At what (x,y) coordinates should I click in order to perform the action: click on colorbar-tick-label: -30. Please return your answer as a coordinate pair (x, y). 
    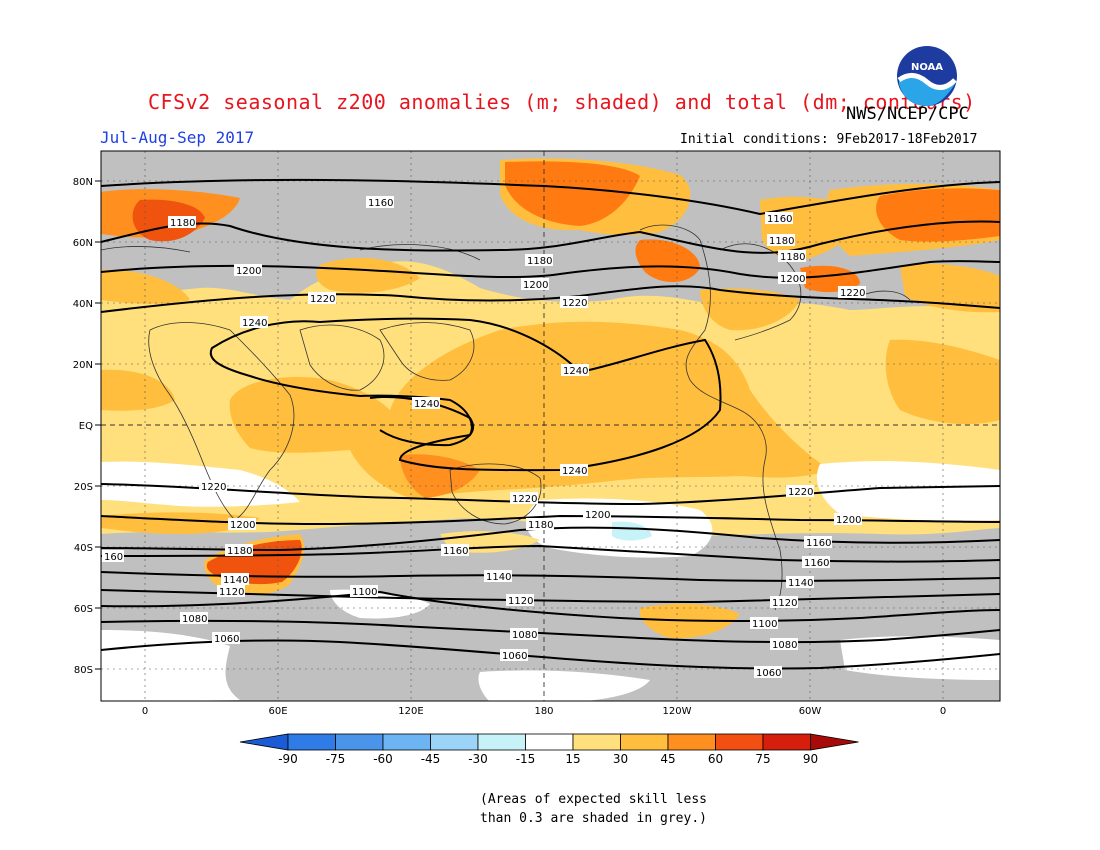
    Looking at the image, I should click on (478, 759).